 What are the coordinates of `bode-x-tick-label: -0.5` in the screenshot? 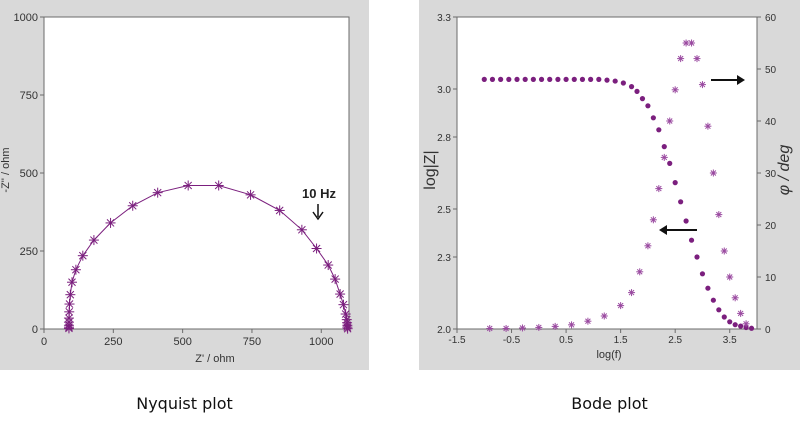 It's located at (512, 340).